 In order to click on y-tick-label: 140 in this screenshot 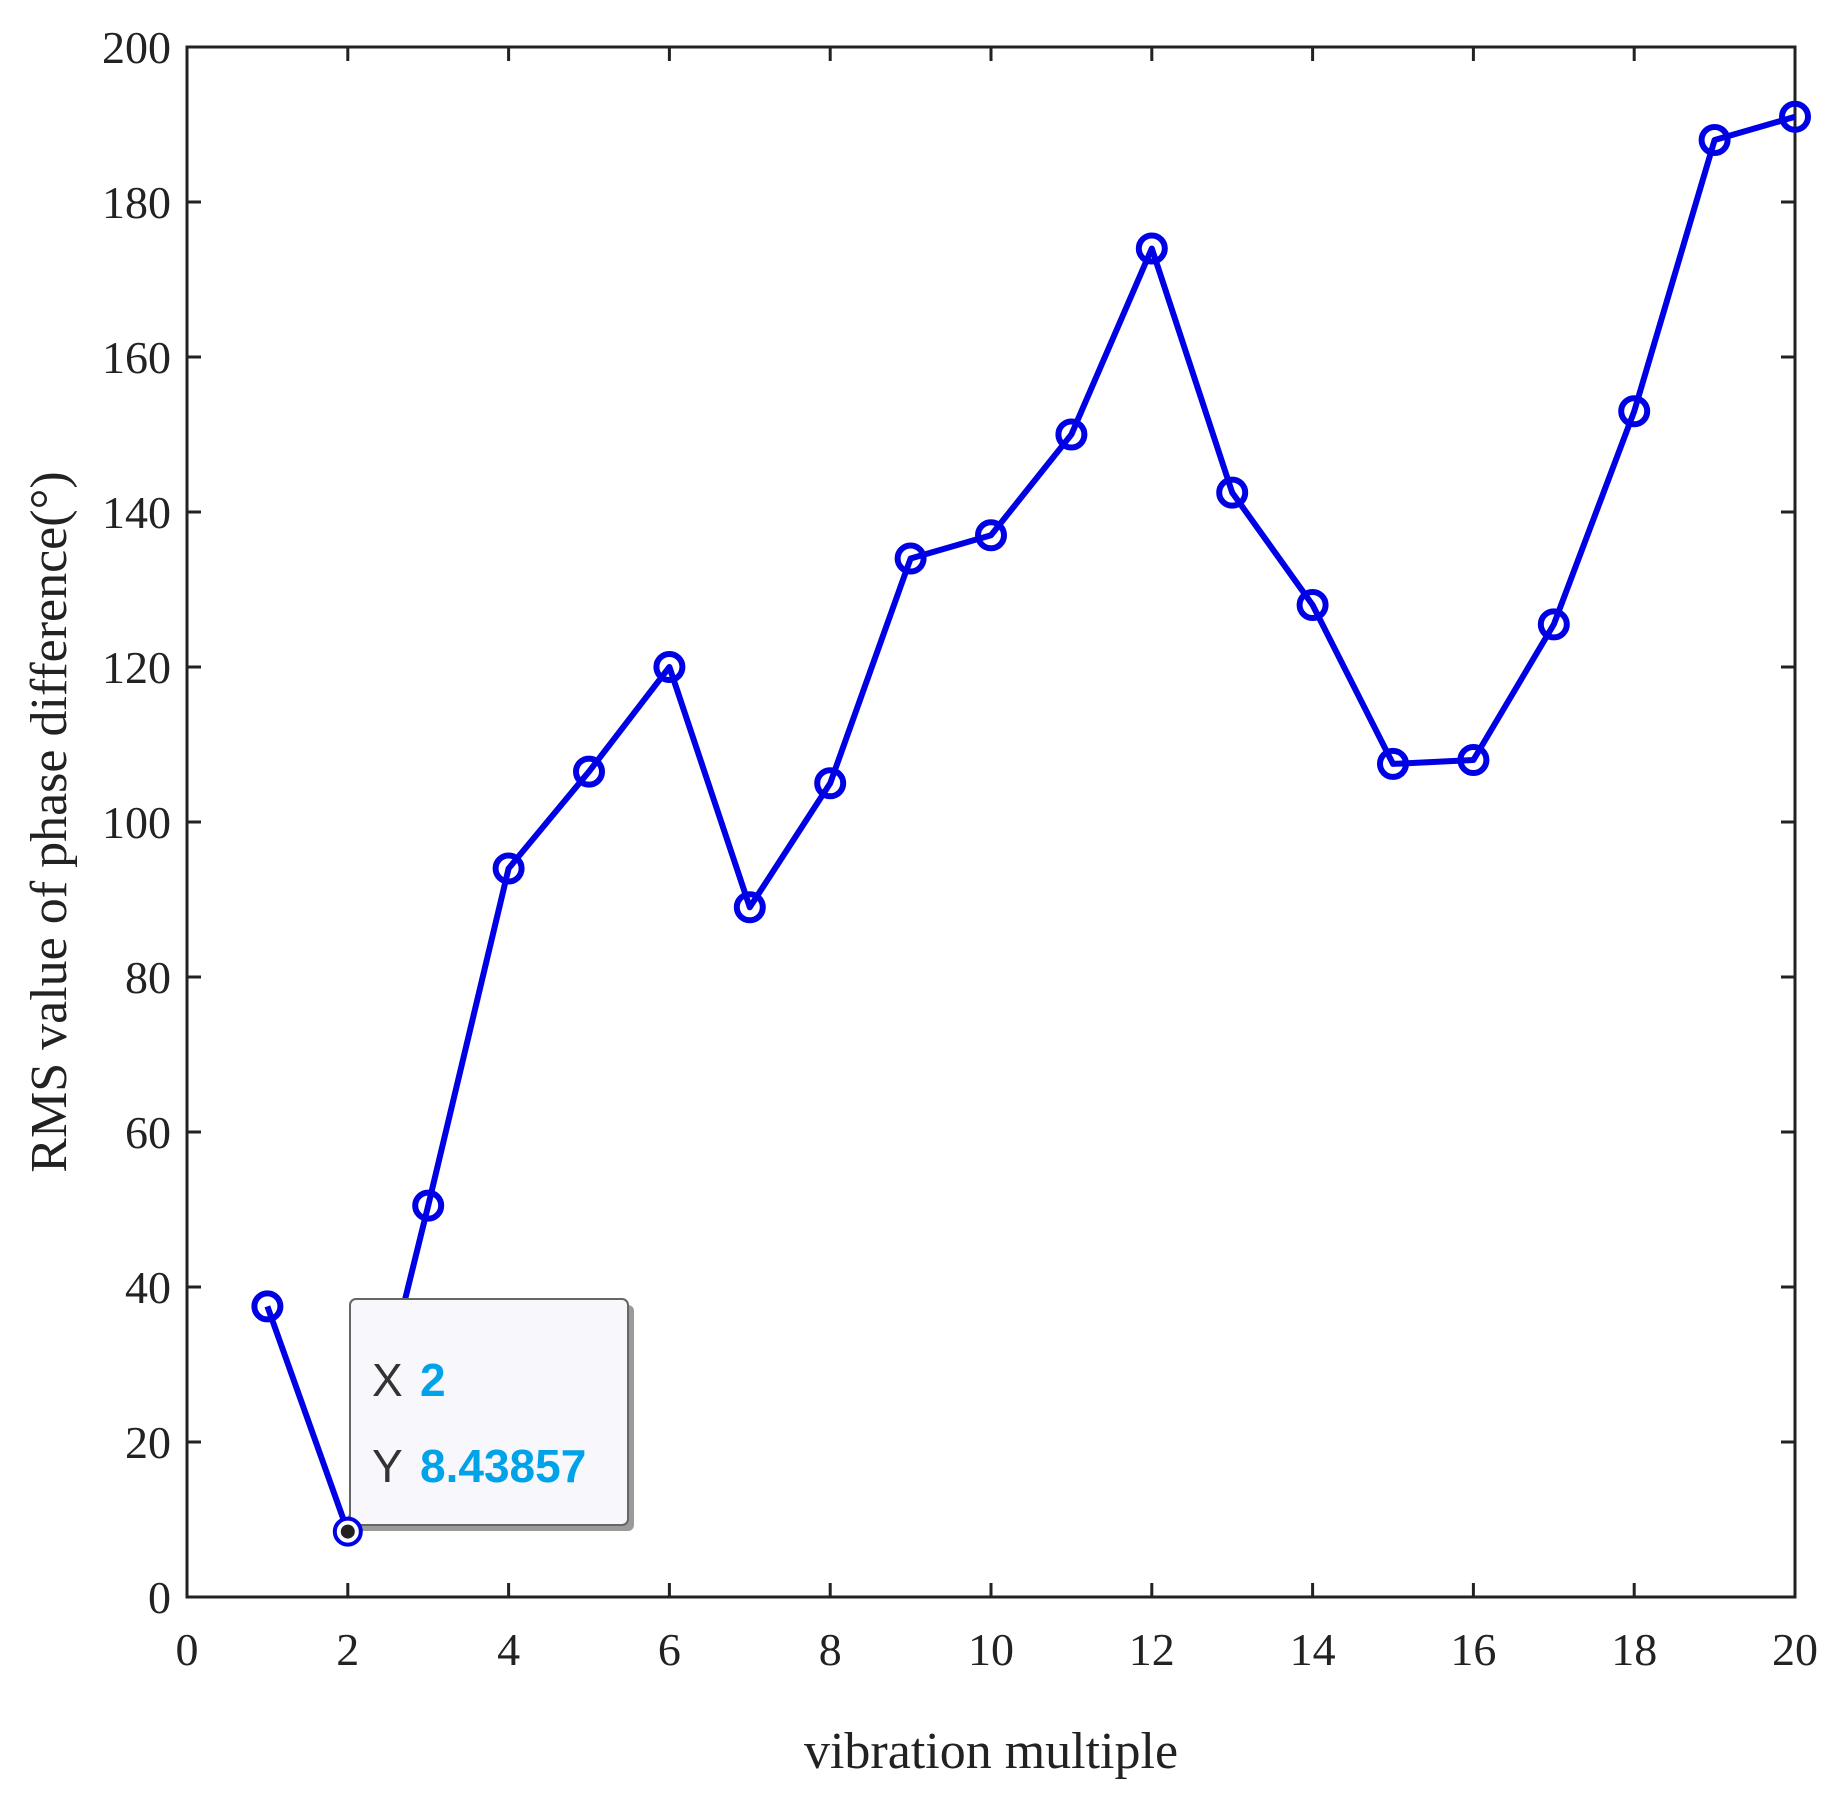, I will do `click(136, 512)`.